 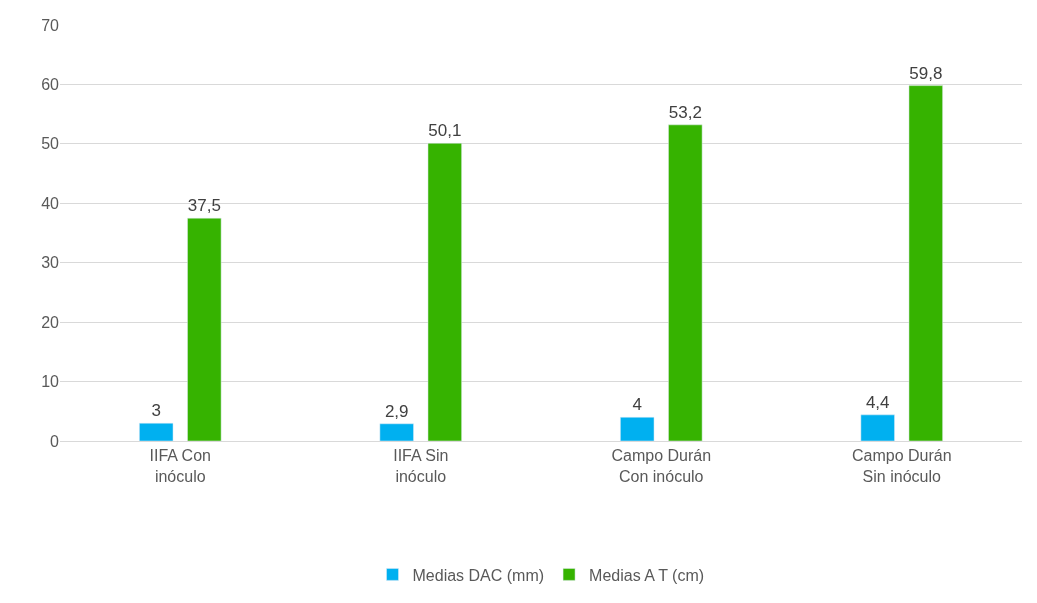 I want to click on legend-label: Medias A T (cm), so click(x=647, y=575).